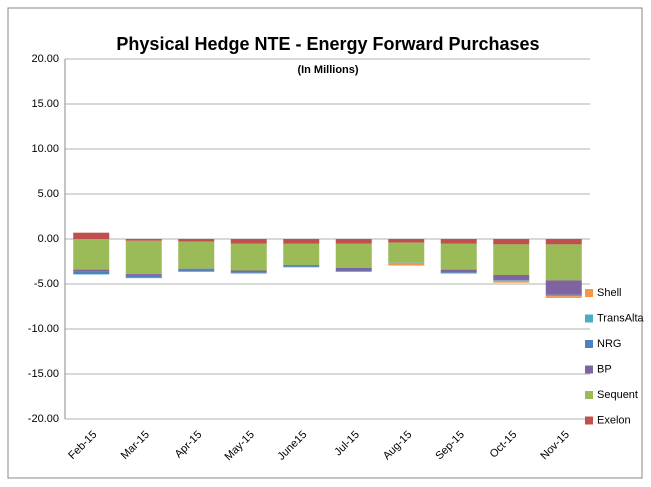 This screenshot has width=651, height=487. What do you see at coordinates (43, 374) in the screenshot?
I see `y-tick-label: -15.00` at bounding box center [43, 374].